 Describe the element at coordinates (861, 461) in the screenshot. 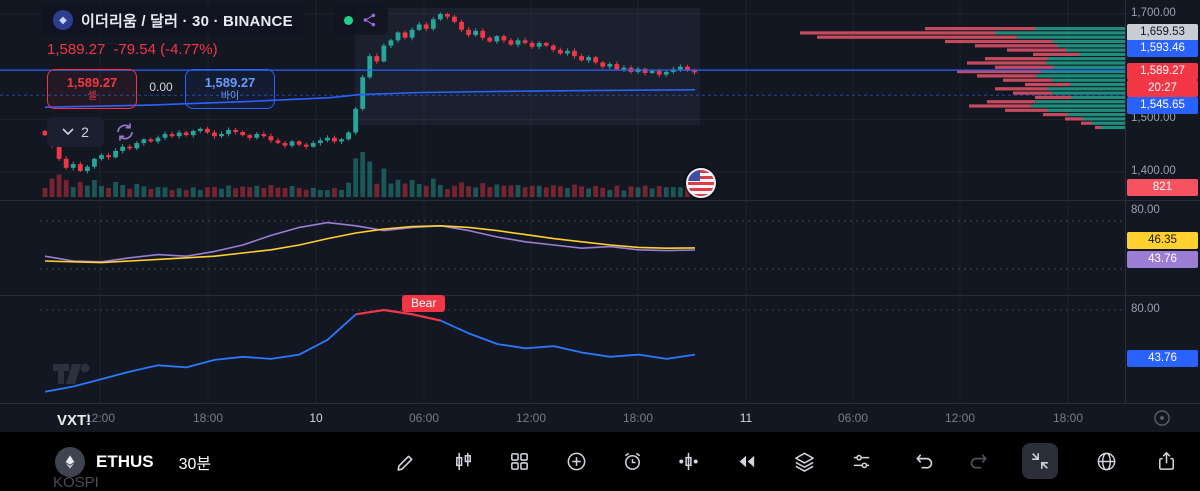

I see `tune-button` at that location.